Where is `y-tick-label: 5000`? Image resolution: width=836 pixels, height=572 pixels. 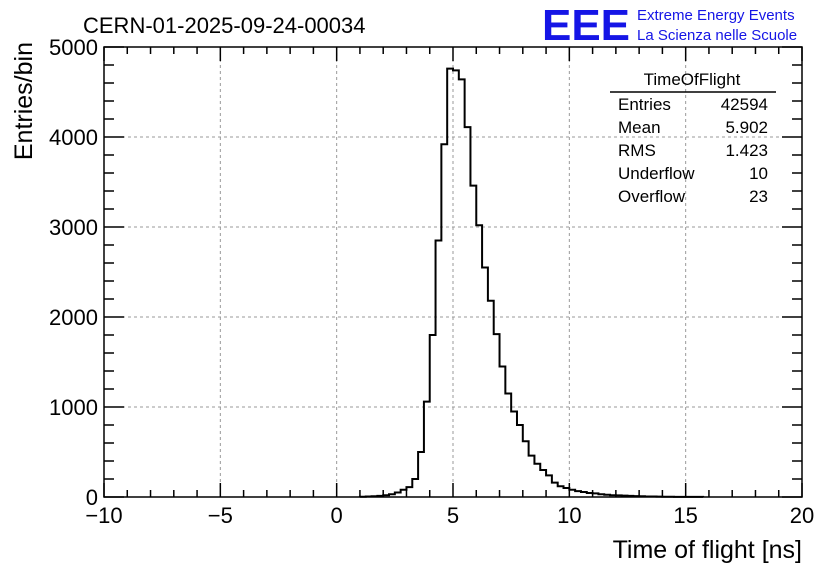
y-tick-label: 5000 is located at coordinates (73, 47).